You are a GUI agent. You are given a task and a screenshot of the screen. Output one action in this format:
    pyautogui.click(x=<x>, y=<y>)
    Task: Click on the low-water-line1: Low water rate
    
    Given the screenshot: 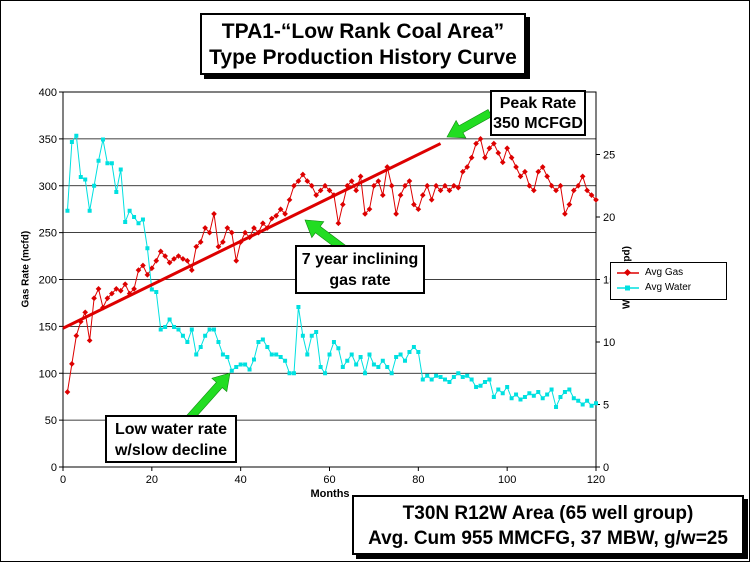 What is the action you would take?
    pyautogui.click(x=171, y=429)
    